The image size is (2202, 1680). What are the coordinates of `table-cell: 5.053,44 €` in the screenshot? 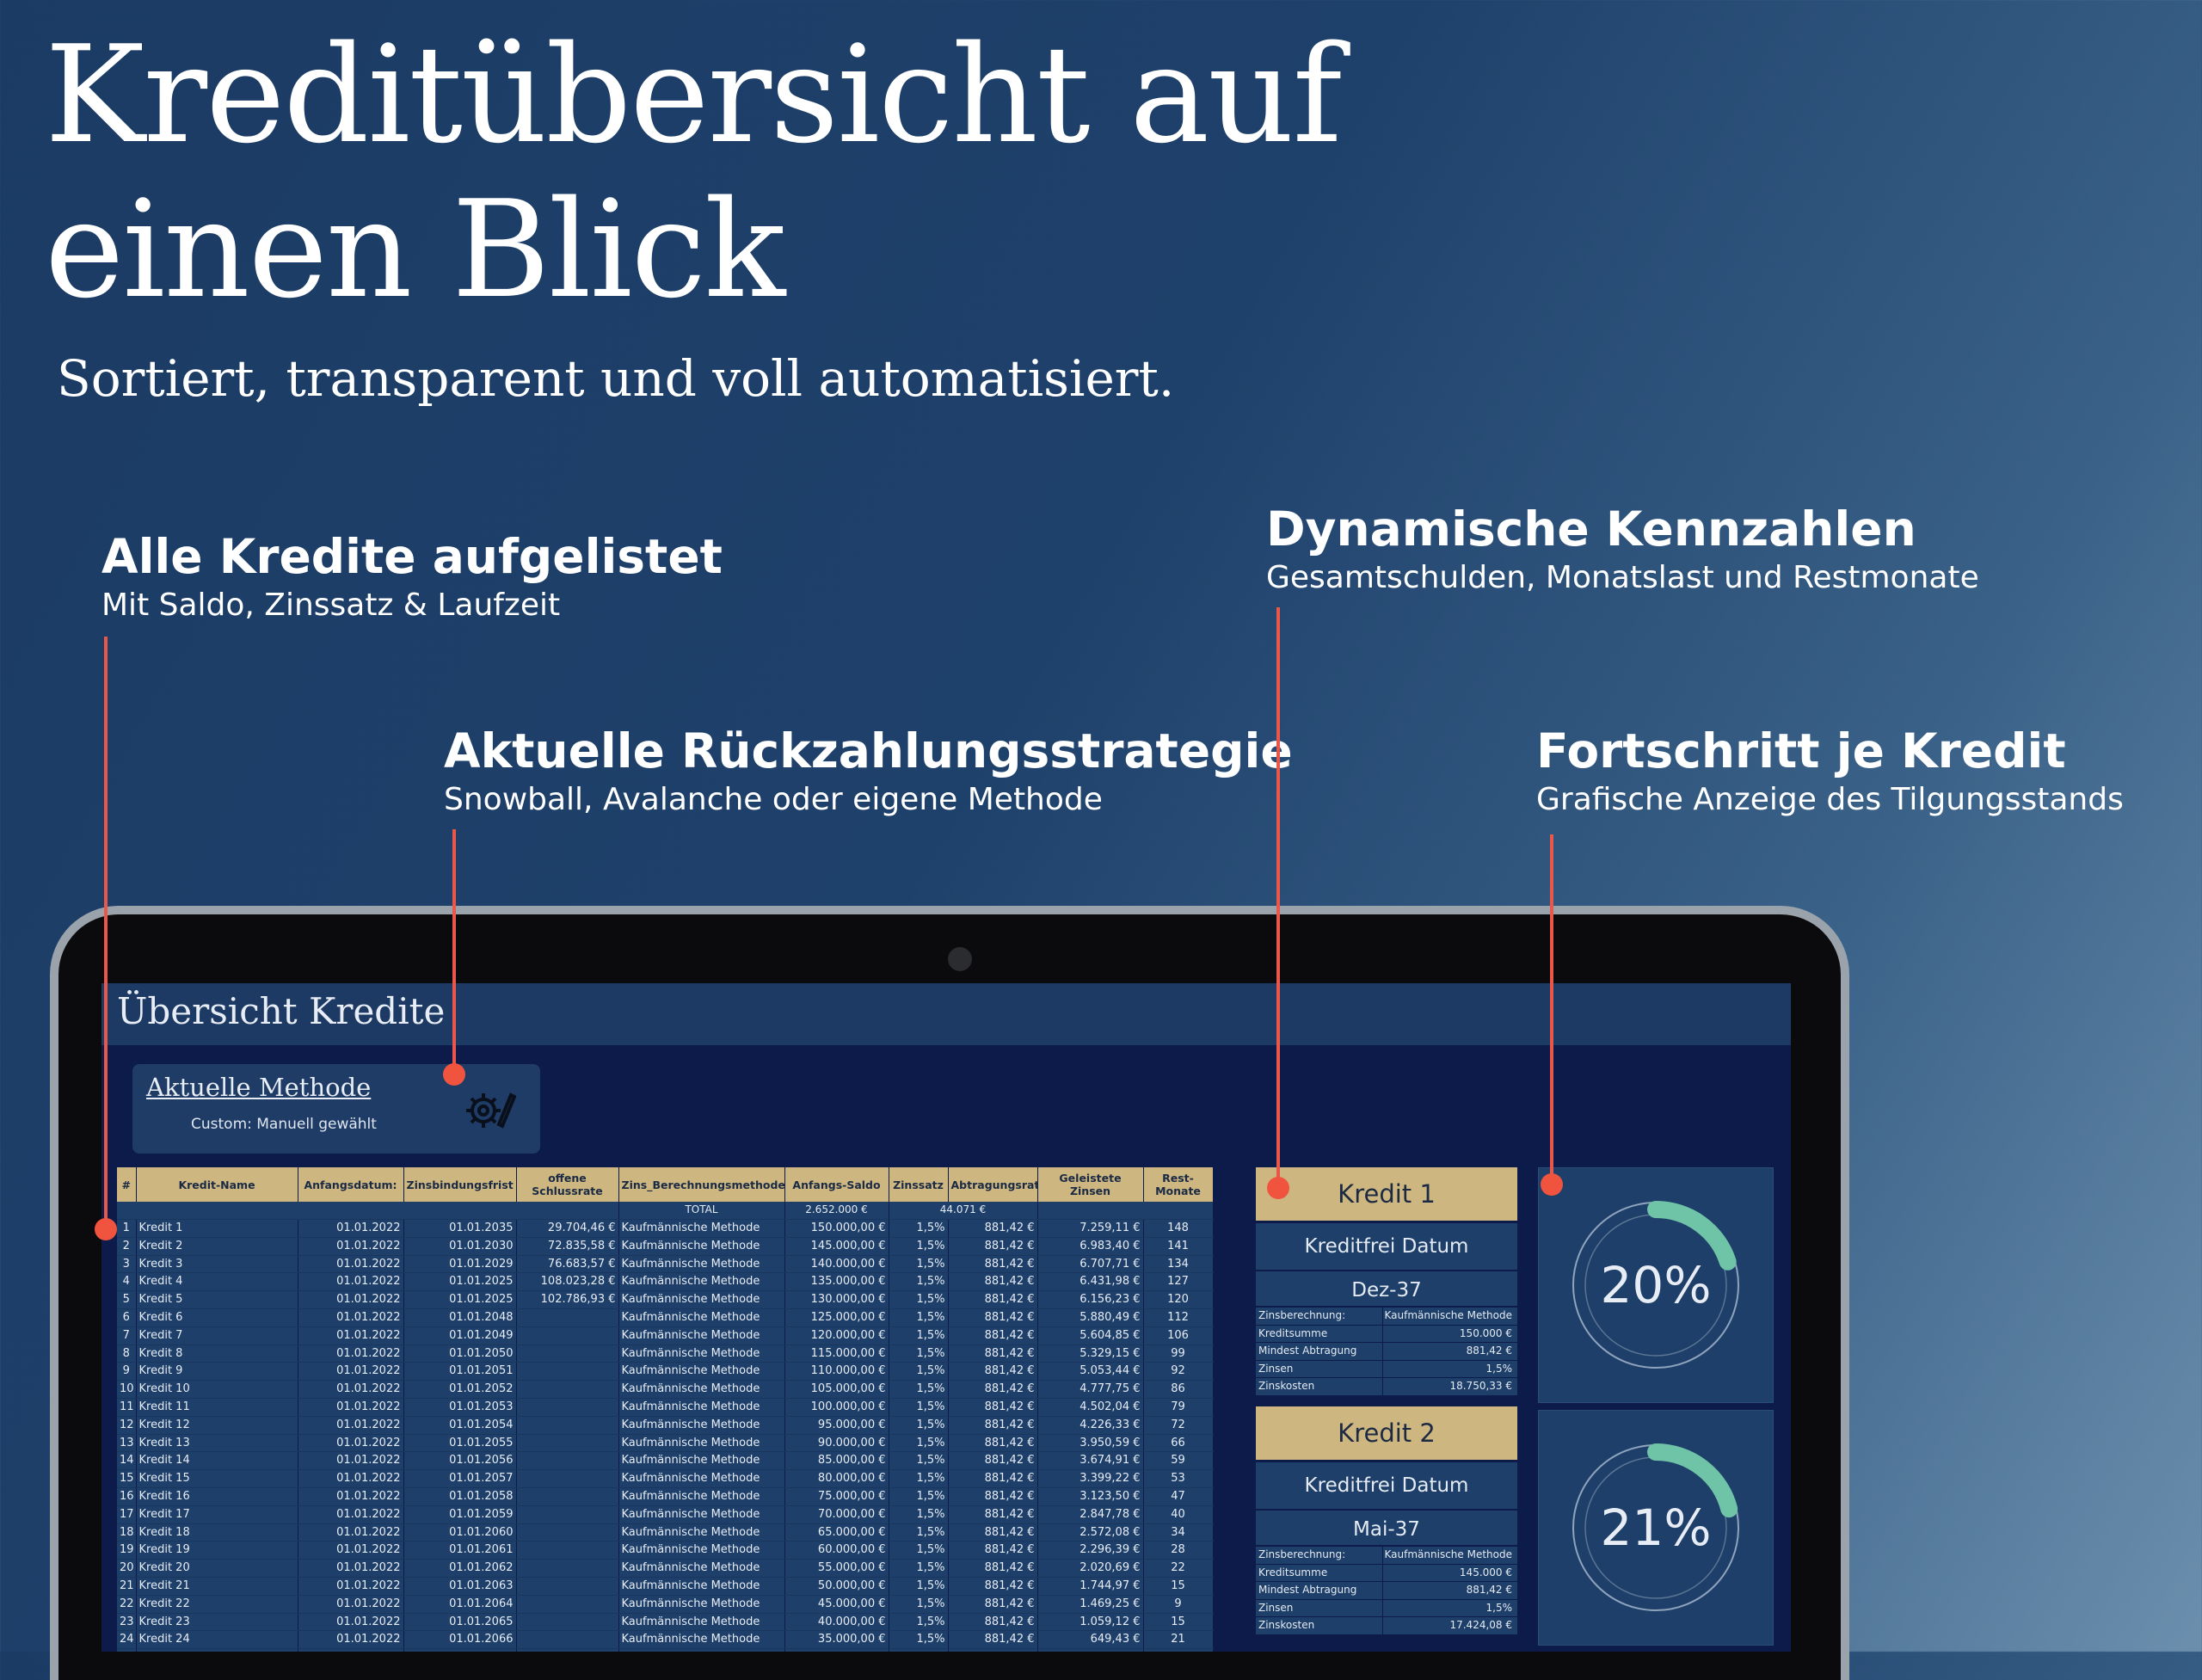 It's located at (1090, 1372).